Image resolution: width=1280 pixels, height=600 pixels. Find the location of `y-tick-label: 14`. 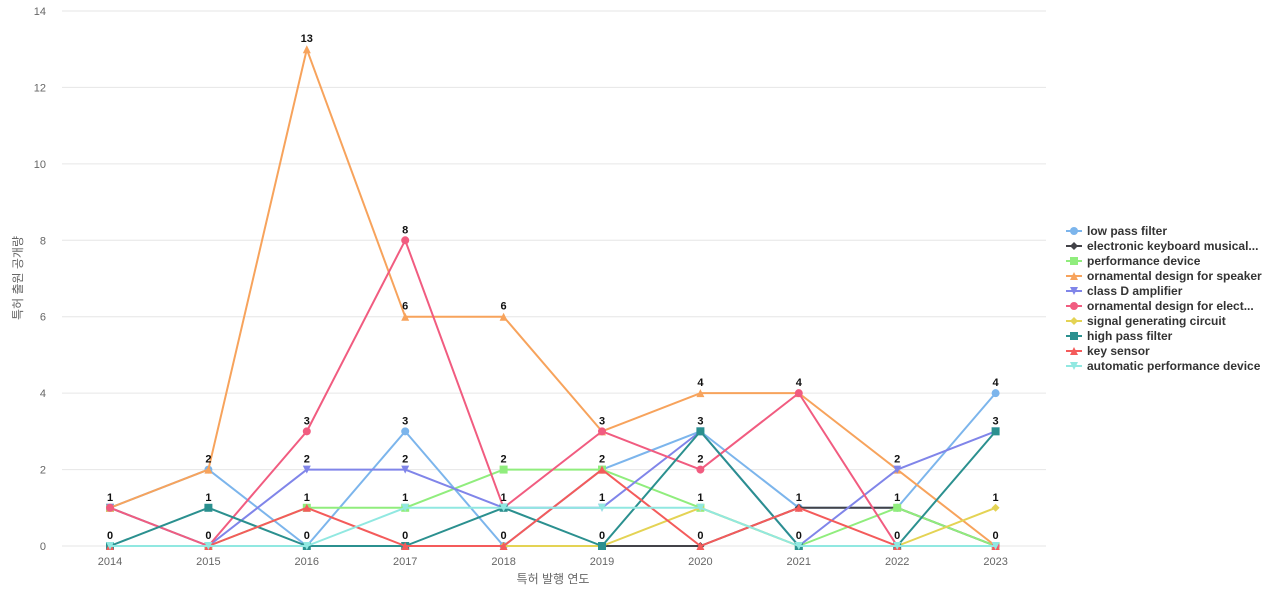

y-tick-label: 14 is located at coordinates (40, 12).